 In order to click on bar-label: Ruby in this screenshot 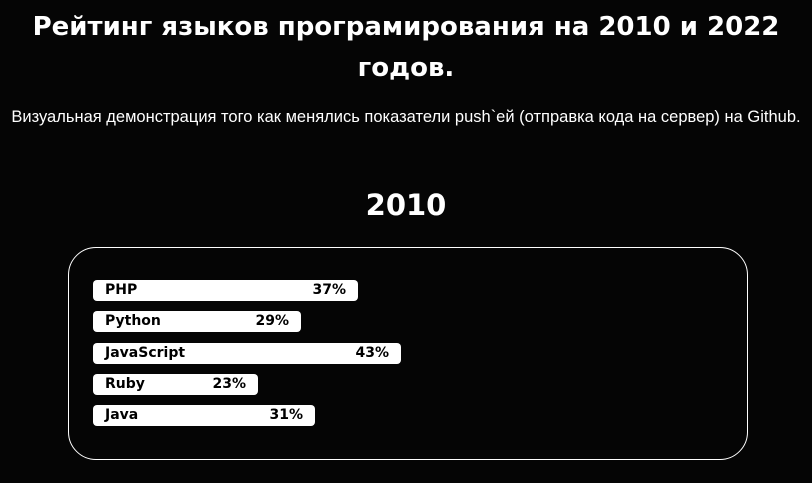, I will do `click(125, 383)`.